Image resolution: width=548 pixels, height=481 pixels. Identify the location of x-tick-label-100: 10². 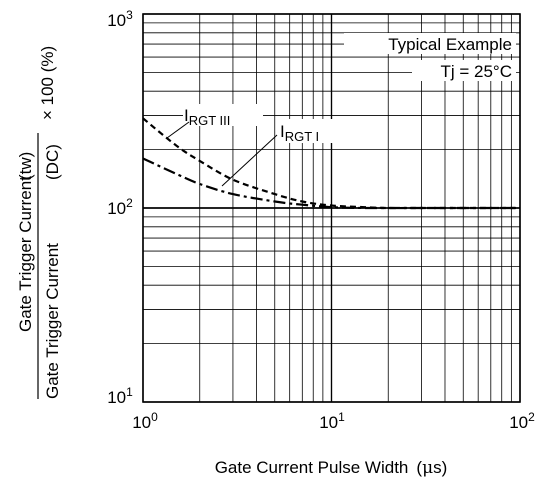
(522, 421).